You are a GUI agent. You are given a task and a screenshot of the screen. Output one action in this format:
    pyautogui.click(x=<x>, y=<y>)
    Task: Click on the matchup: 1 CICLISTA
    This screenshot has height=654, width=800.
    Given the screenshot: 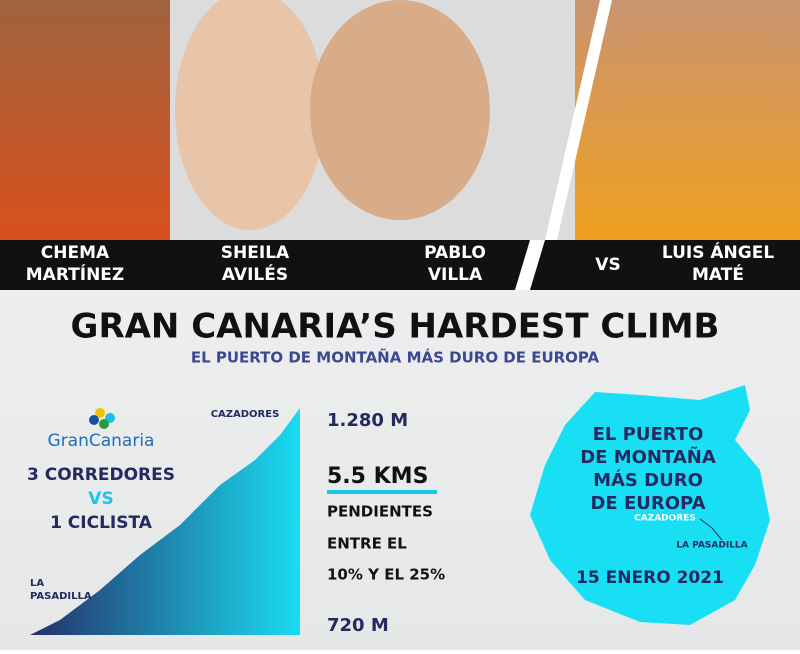 What is the action you would take?
    pyautogui.click(x=101, y=523)
    